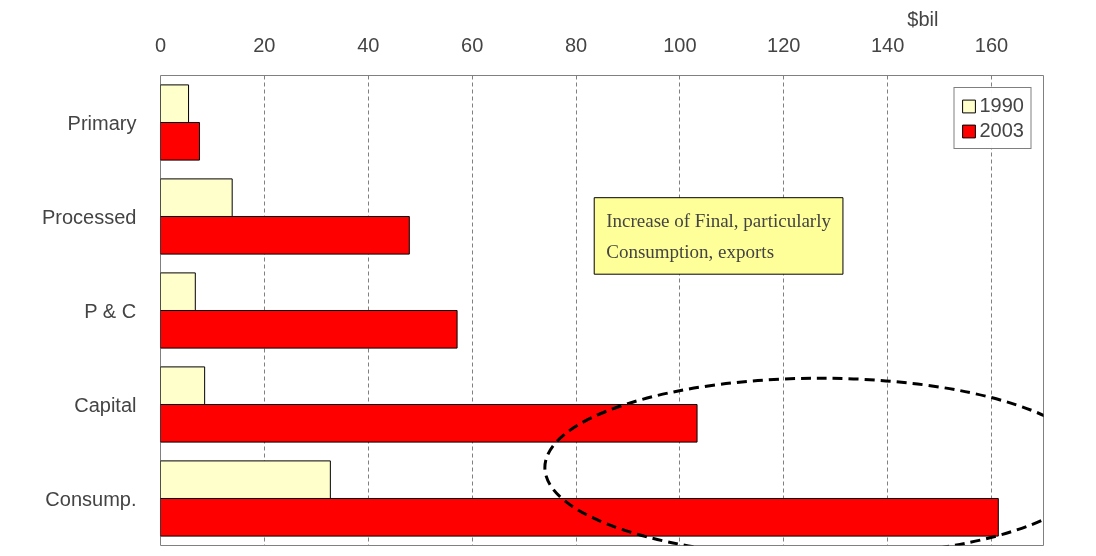 This screenshot has width=1096, height=556. Describe the element at coordinates (472, 44) in the screenshot. I see `x-tick-label: 60` at that location.